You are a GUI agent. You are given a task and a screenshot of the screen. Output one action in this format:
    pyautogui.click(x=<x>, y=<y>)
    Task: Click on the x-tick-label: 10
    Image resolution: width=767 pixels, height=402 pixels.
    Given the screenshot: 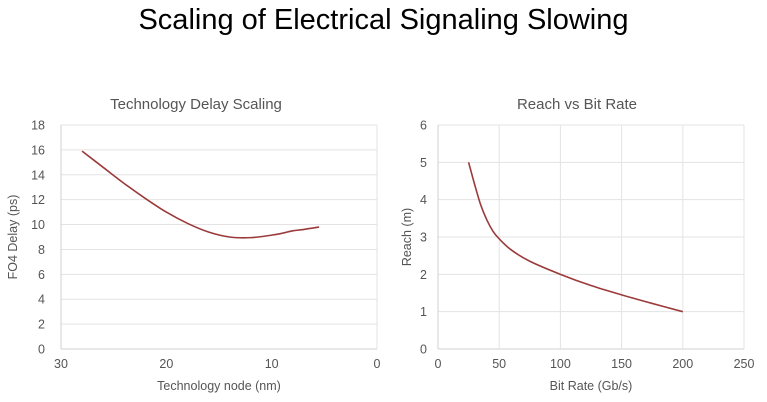 What is the action you would take?
    pyautogui.click(x=272, y=364)
    